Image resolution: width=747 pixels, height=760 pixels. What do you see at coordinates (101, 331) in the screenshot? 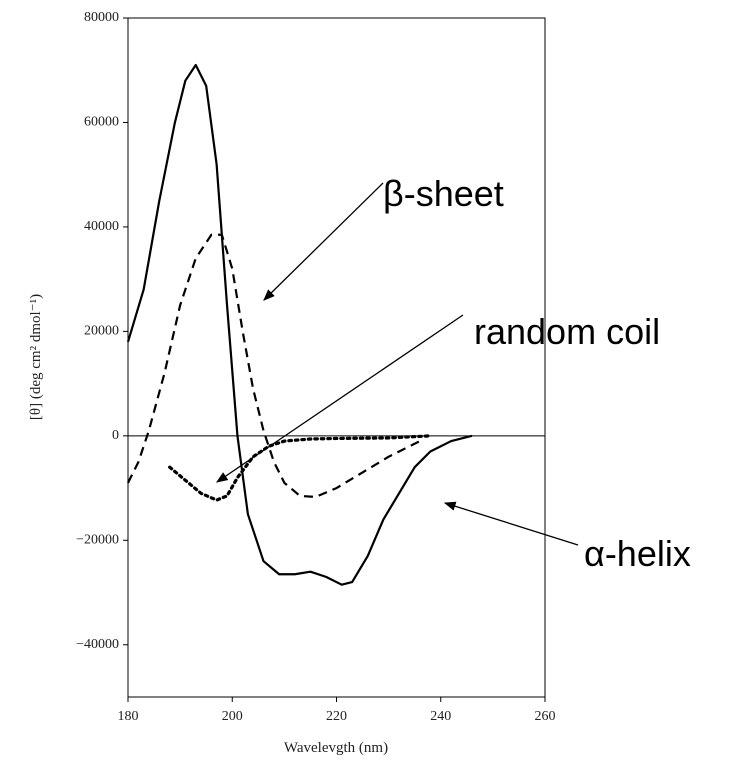
I see `y-tick-label: 20000` at bounding box center [101, 331].